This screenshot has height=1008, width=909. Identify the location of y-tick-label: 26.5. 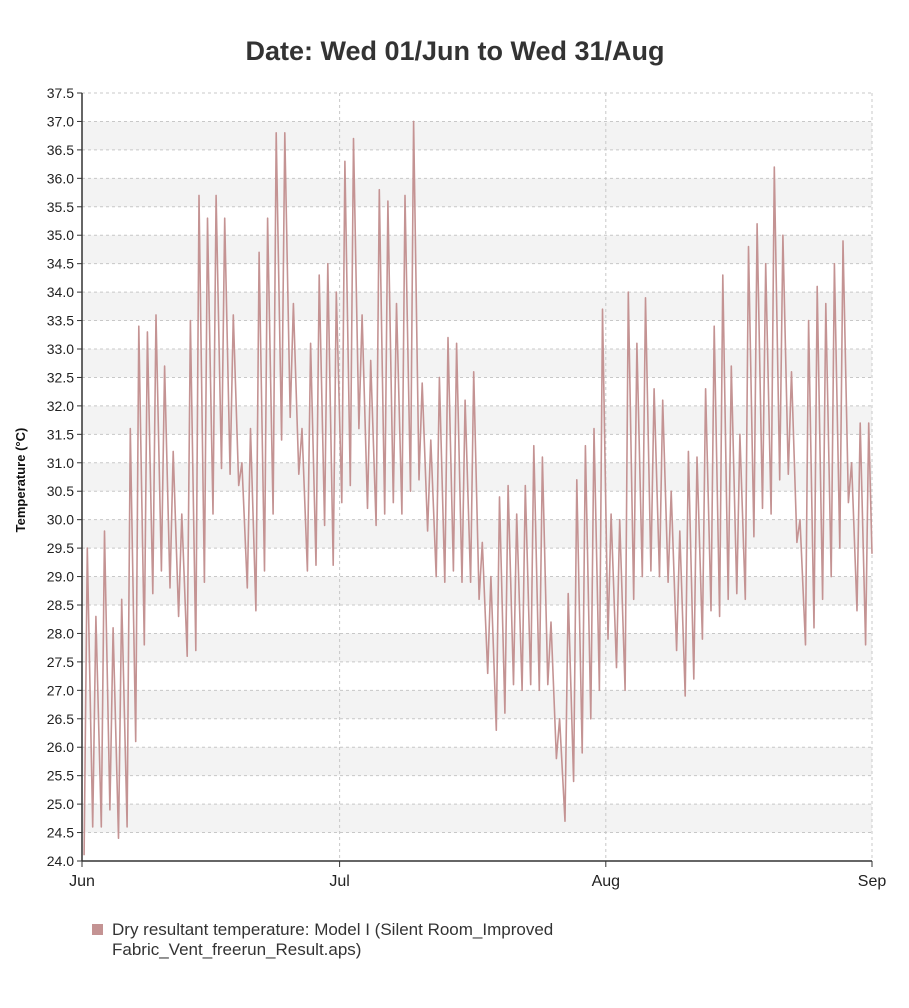
(60, 719).